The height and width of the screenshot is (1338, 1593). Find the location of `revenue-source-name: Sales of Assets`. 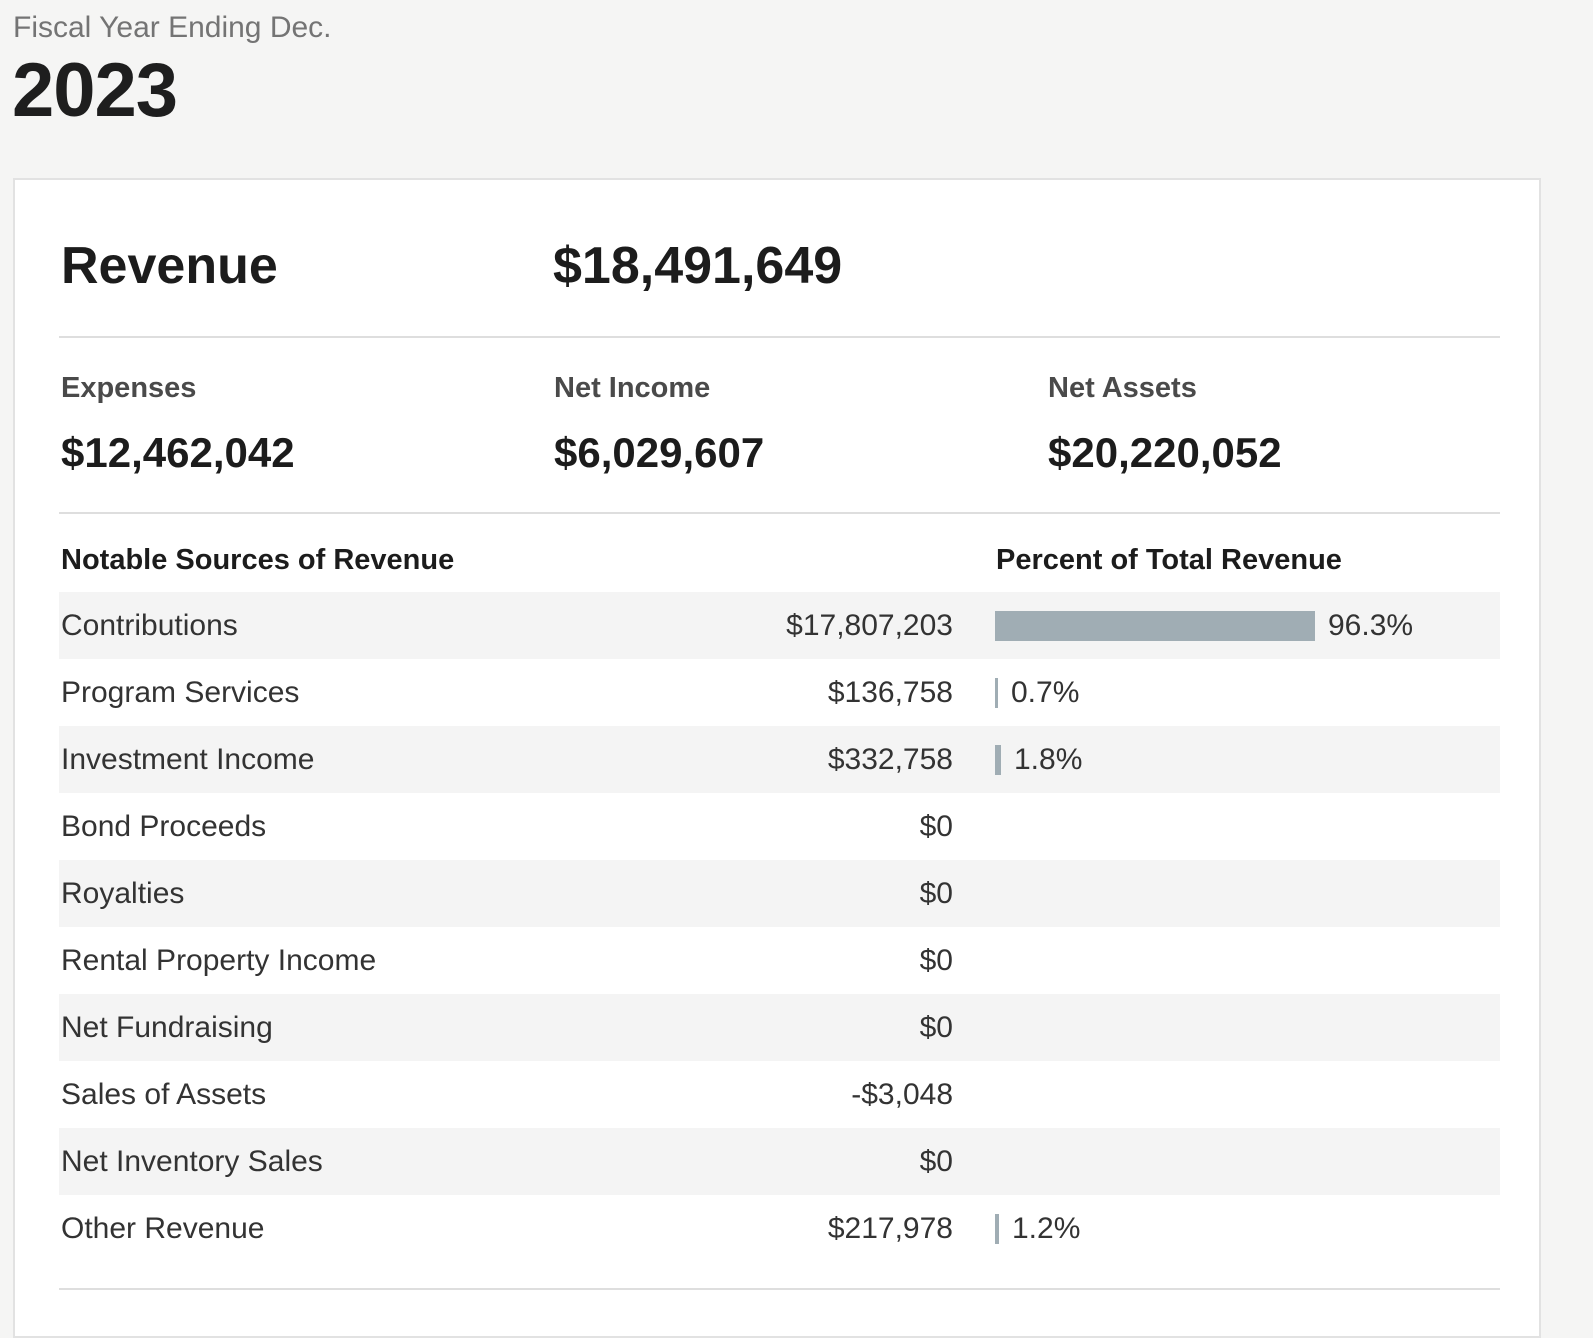

revenue-source-name: Sales of Assets is located at coordinates (164, 1094).